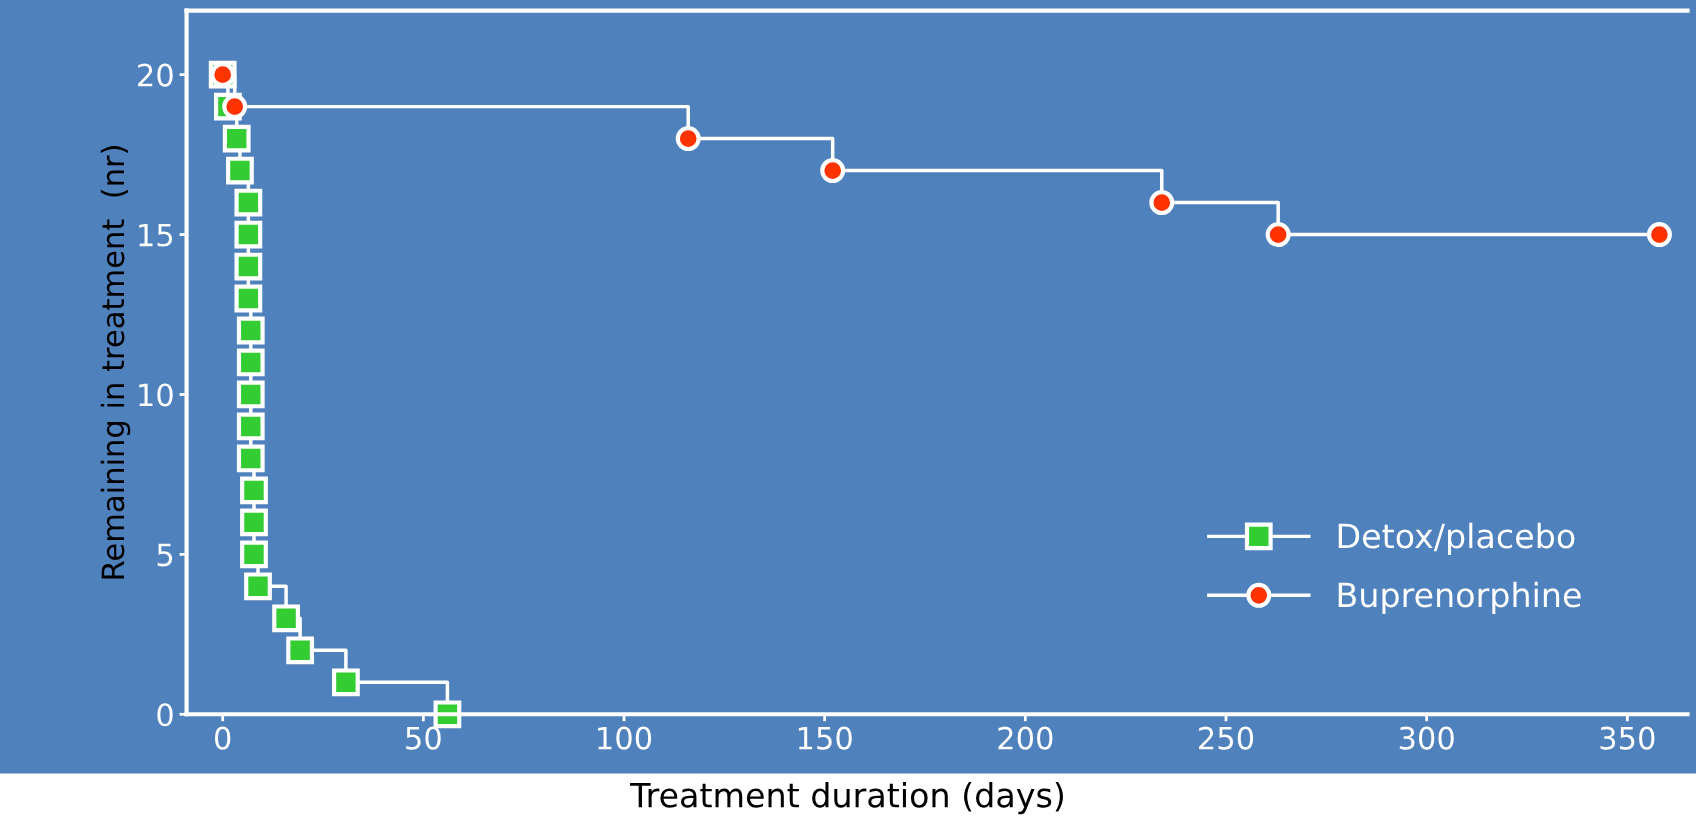  I want to click on x-axis-title: Treatment duration (days), so click(846, 798).